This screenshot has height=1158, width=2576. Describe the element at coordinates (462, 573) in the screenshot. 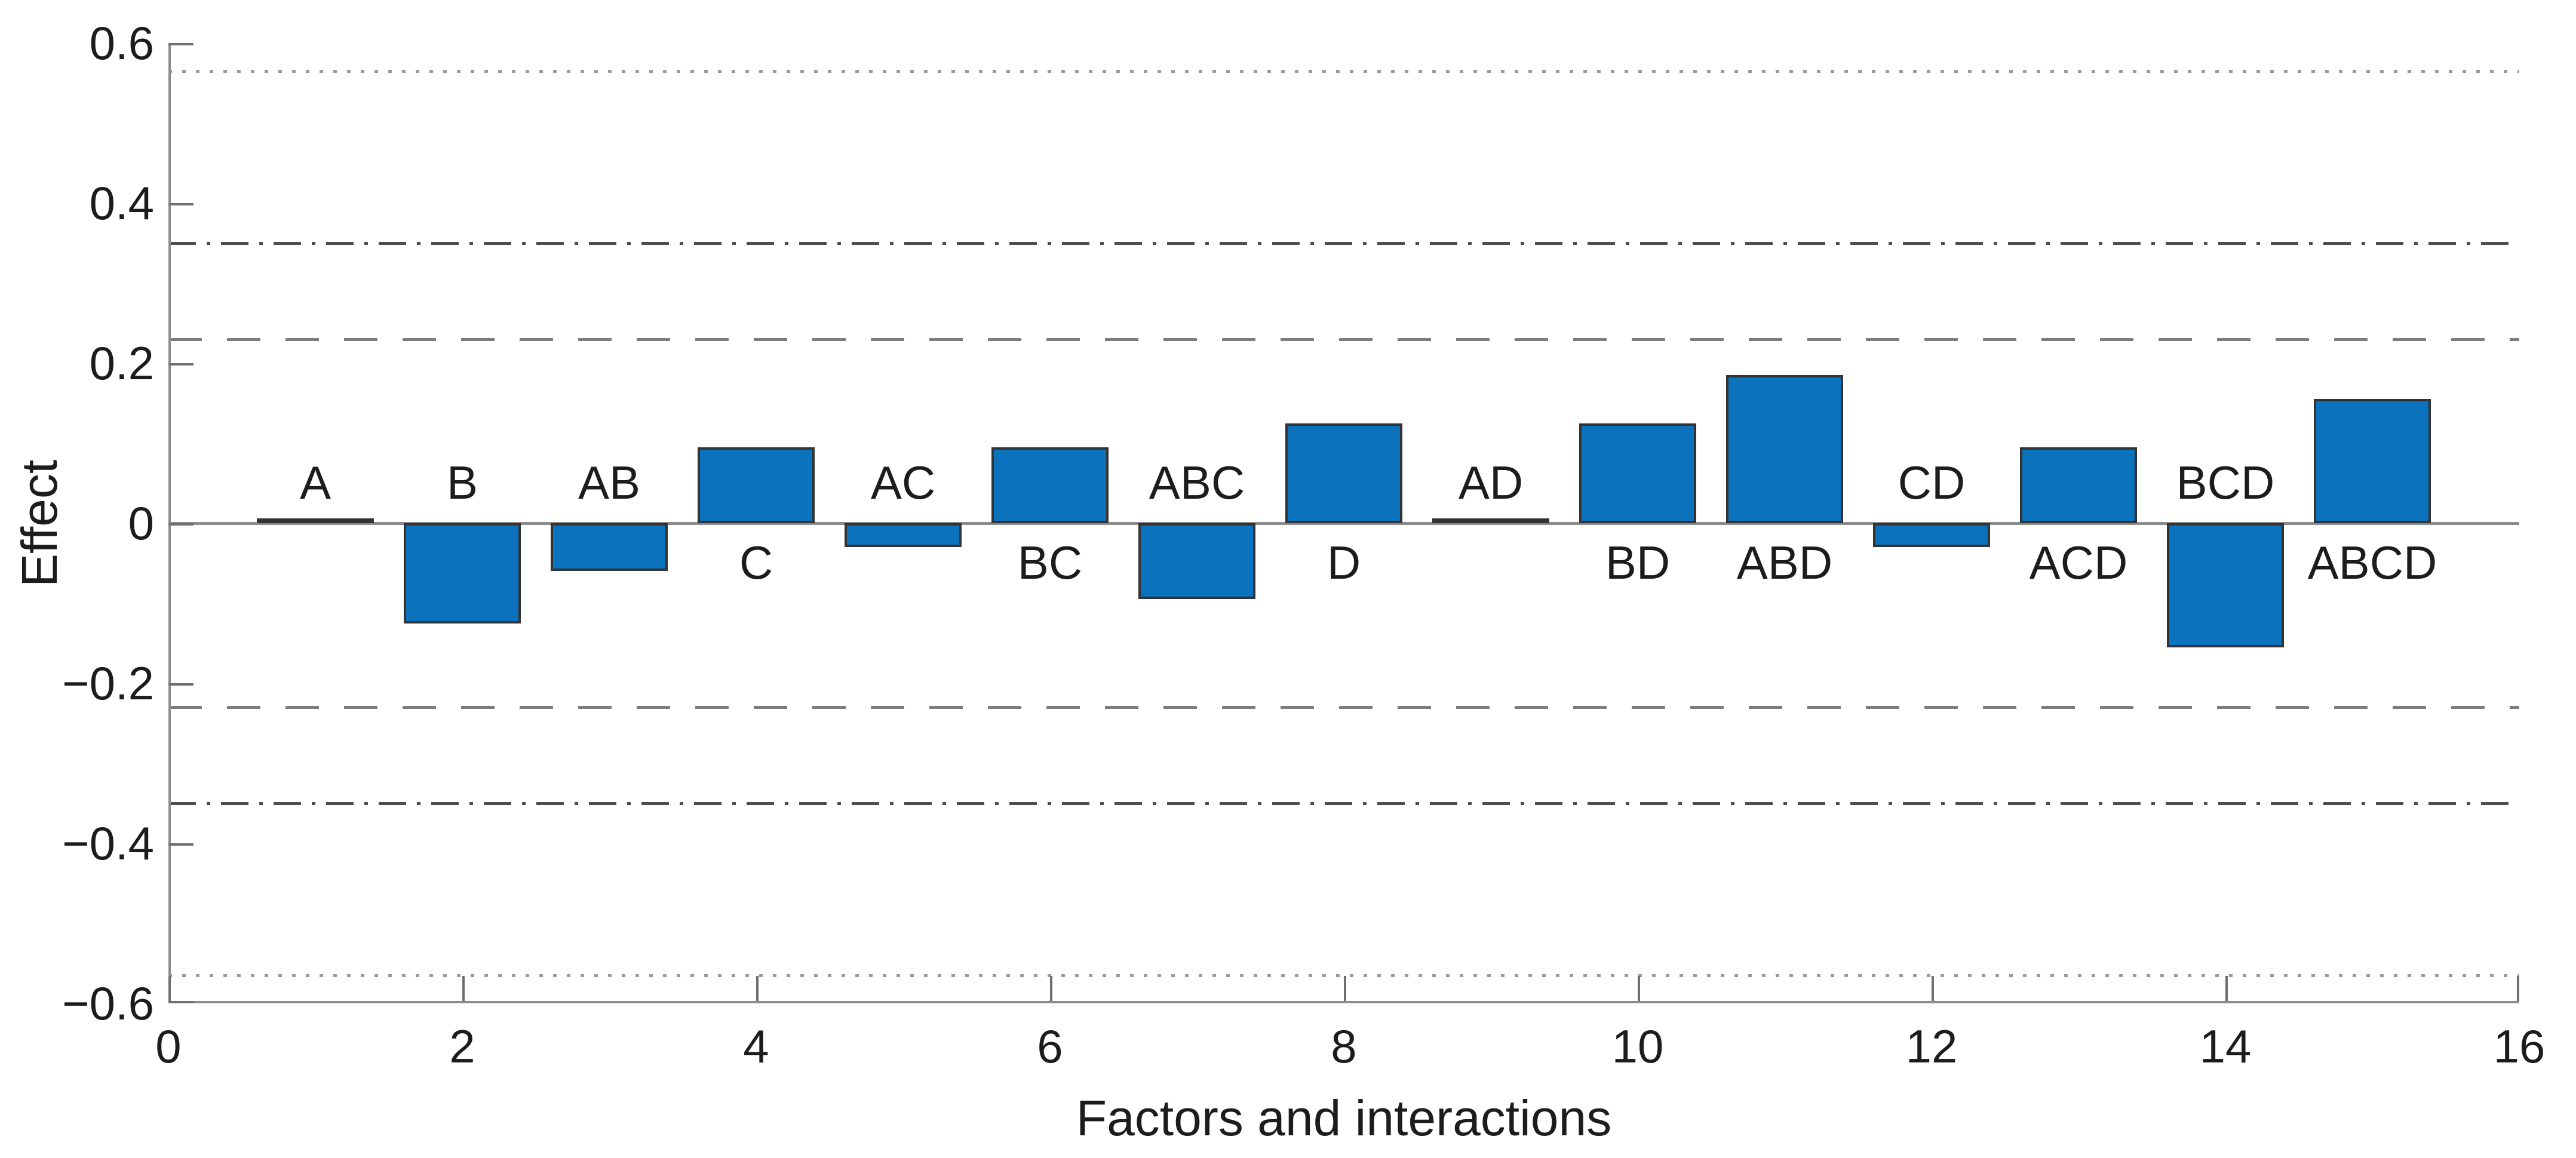

I see `bar-B` at that location.